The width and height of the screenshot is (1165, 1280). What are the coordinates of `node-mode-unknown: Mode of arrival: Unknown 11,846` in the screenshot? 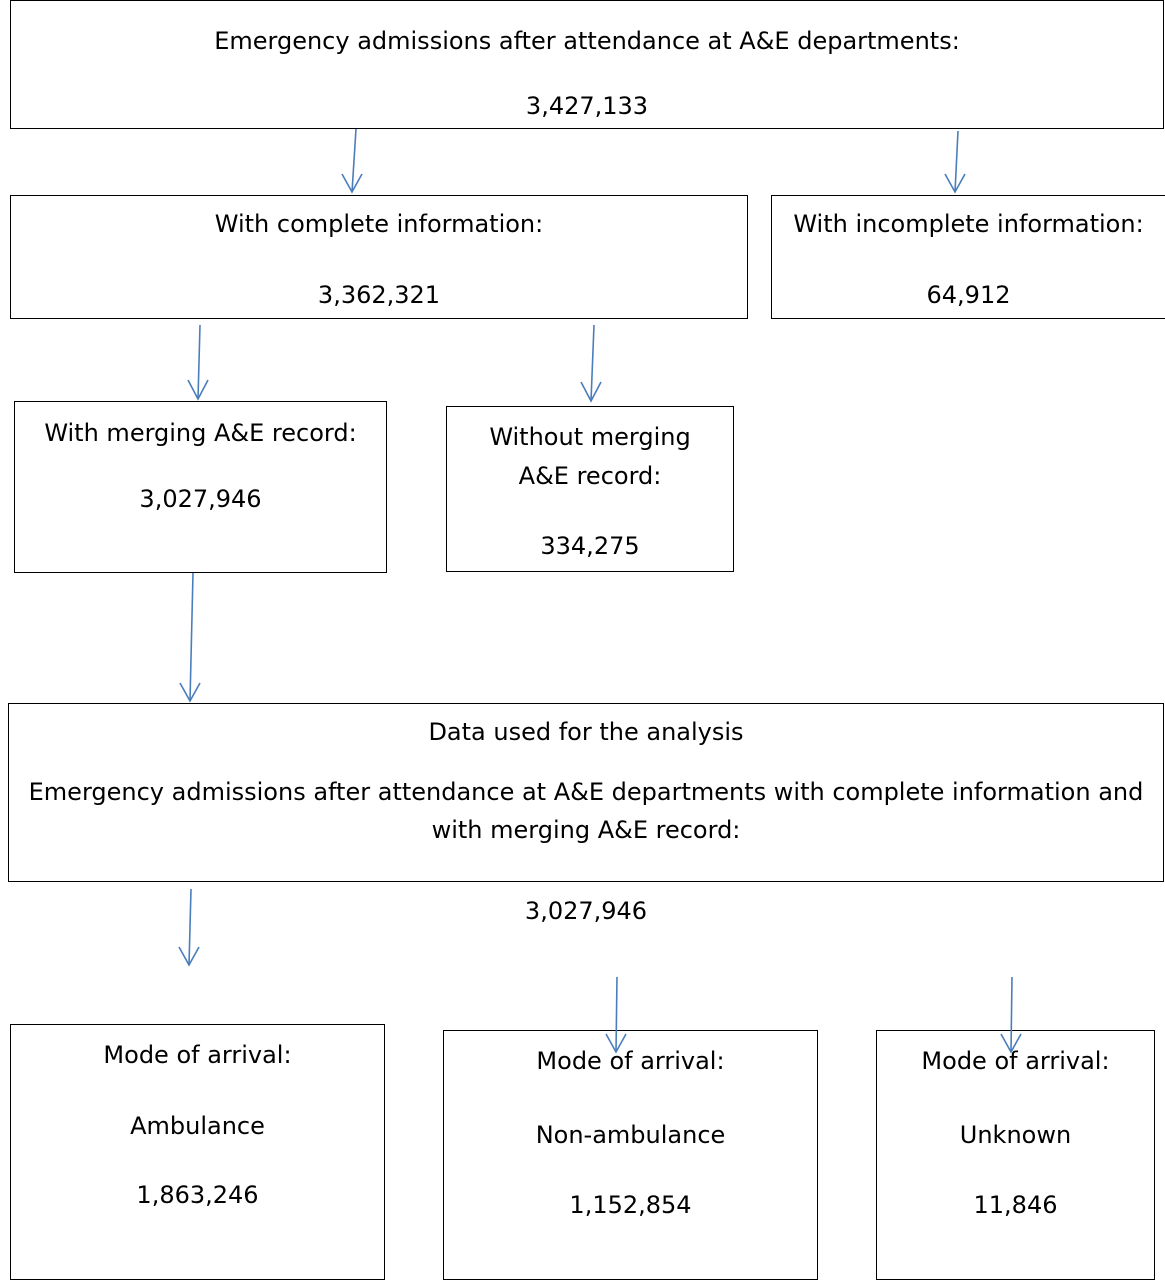 It's located at (1015, 1155).